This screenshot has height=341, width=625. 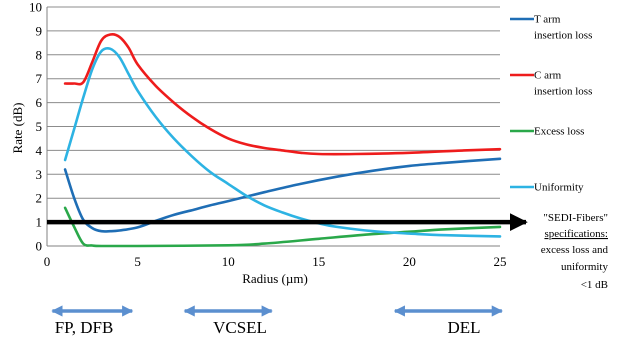 I want to click on source-bands: FP, DFB VCSEL DEL, so click(x=277, y=321).